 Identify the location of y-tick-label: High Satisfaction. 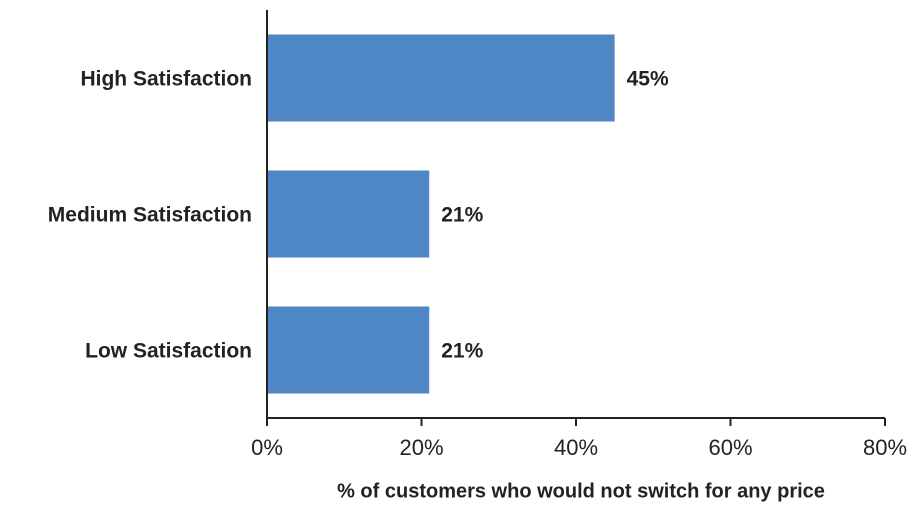
(166, 79).